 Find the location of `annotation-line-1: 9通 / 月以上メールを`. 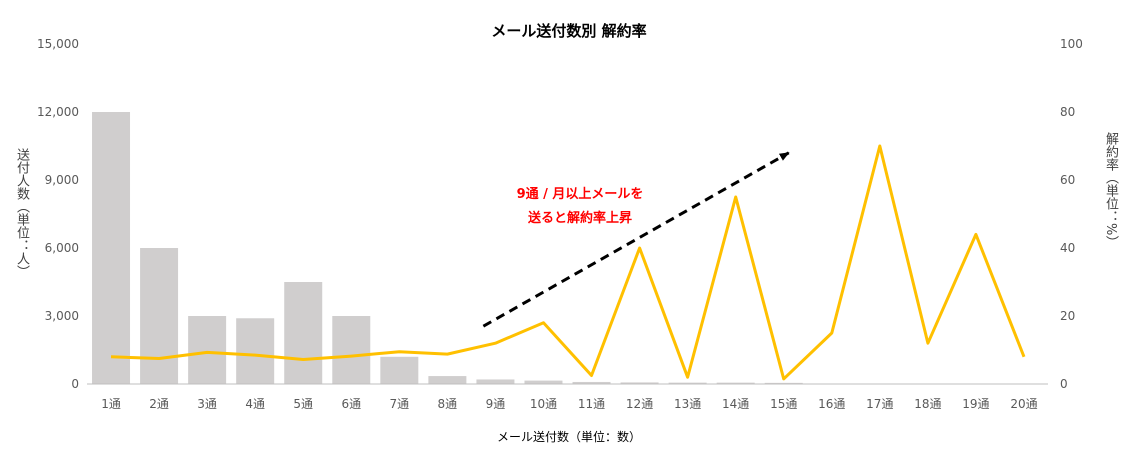

annotation-line-1: 9通 / 月以上メールを is located at coordinates (580, 194).